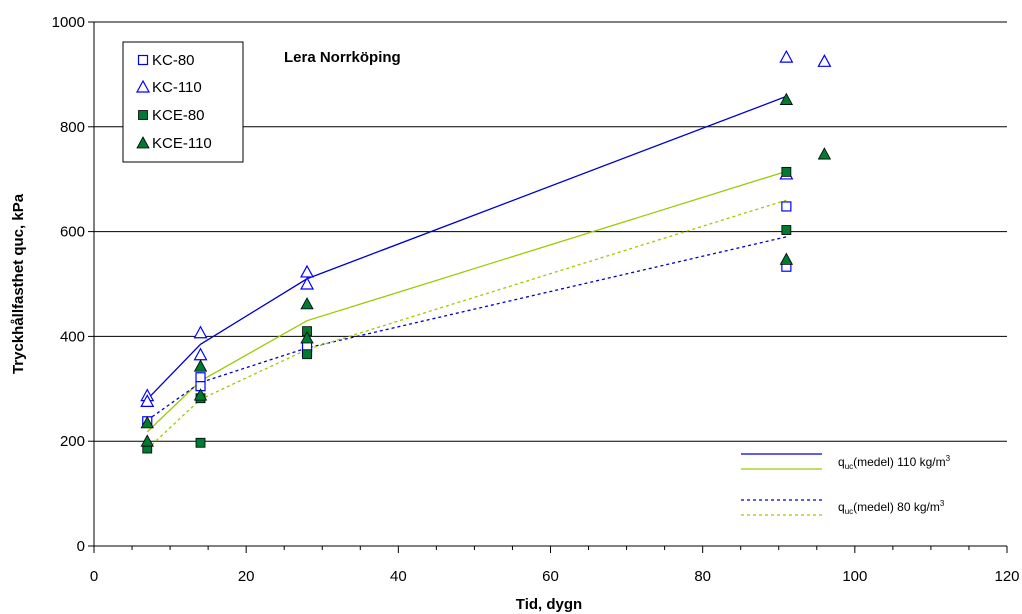  What do you see at coordinates (896, 507) in the screenshot?
I see `trend-legend-text: (medel) 80 kg/m` at bounding box center [896, 507].